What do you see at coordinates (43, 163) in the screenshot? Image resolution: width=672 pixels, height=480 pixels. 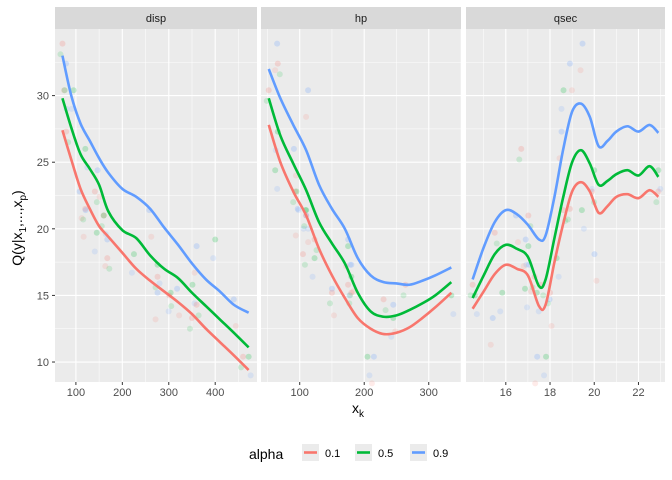 I see `y-tick-label: 25` at bounding box center [43, 163].